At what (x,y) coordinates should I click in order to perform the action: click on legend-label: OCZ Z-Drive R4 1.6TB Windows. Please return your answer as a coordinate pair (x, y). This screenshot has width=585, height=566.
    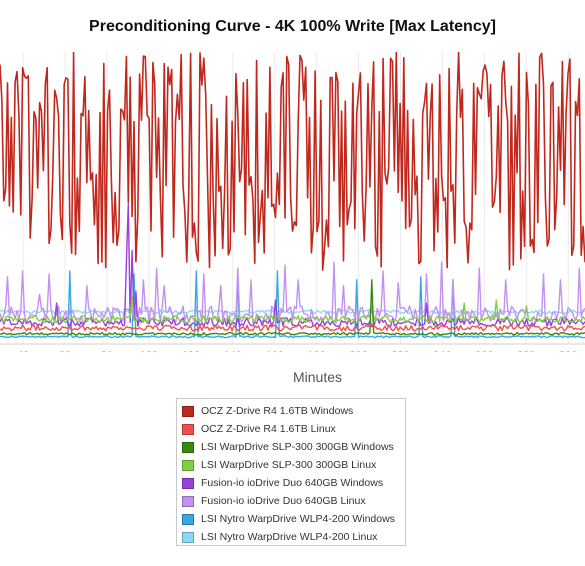
    Looking at the image, I should click on (277, 411).